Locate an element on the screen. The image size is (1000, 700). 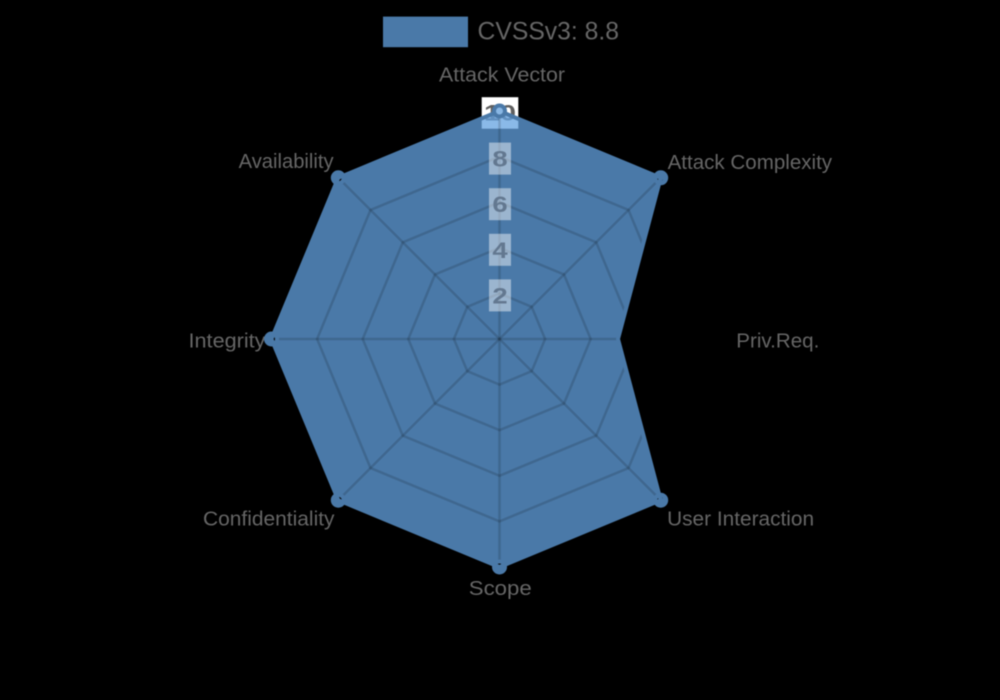
svg-text: 6 is located at coordinates (499, 204).